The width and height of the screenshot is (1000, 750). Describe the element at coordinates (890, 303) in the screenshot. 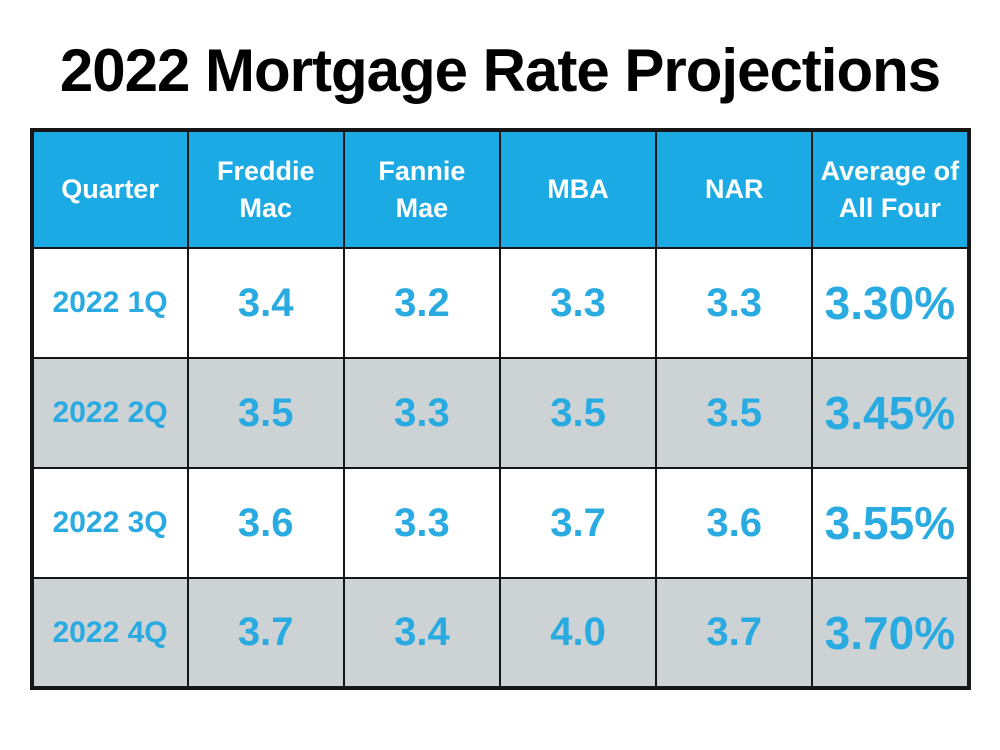

I see `average-cell: 3.30%` at that location.